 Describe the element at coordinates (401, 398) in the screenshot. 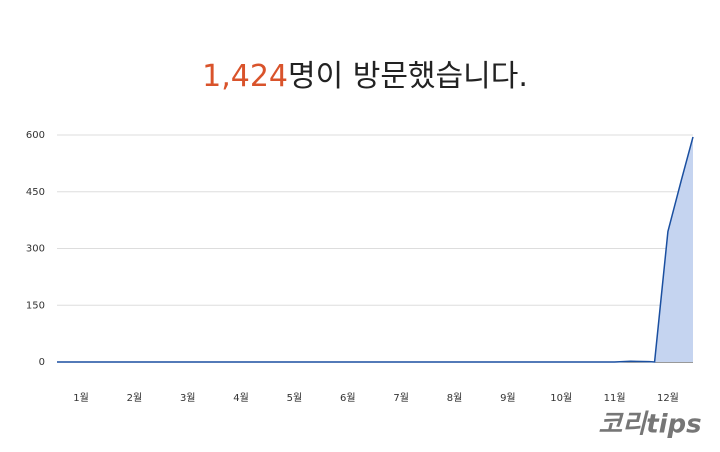

I see `x-tick-label: 7월` at that location.